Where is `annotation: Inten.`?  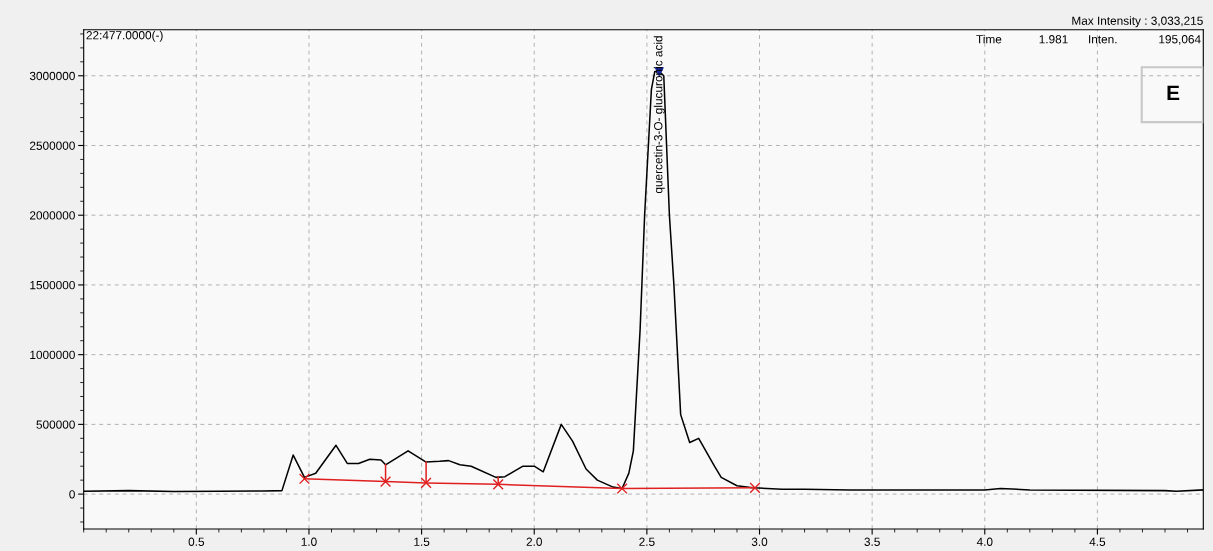 annotation: Inten. is located at coordinates (1103, 39).